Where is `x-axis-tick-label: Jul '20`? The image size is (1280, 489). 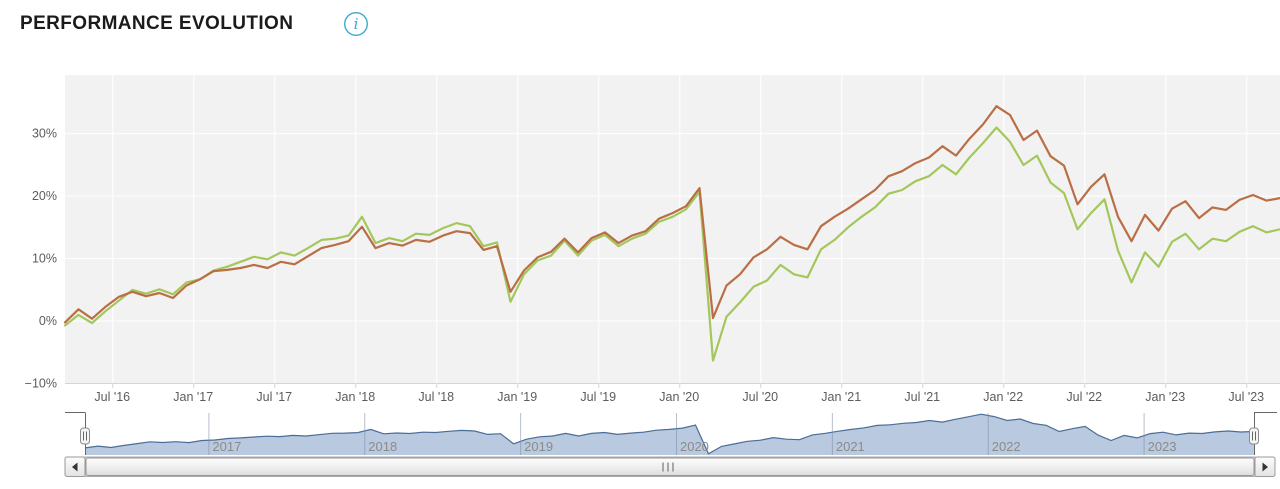
x-axis-tick-label: Jul '20 is located at coordinates (760, 397).